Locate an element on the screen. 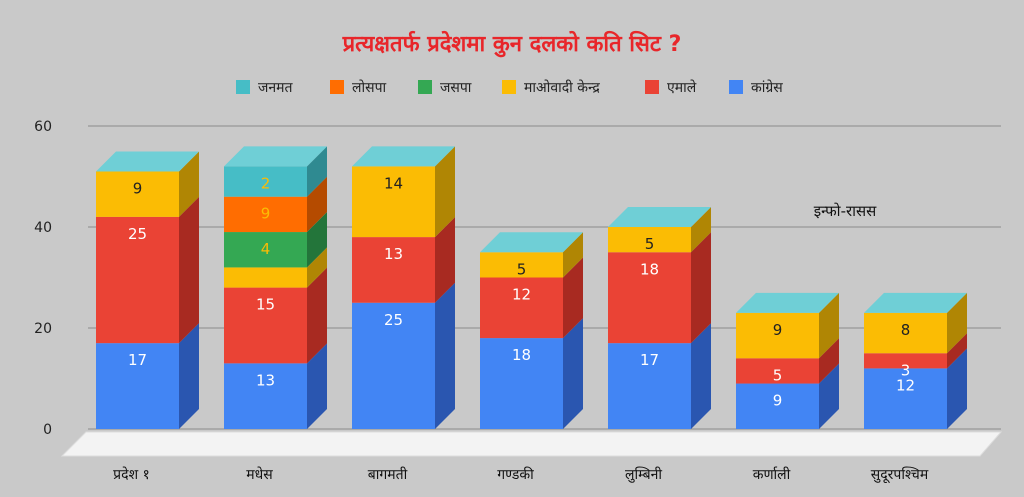 This screenshot has width=1024, height=497. bar-stack: 17 25 9 is located at coordinates (147, 290).